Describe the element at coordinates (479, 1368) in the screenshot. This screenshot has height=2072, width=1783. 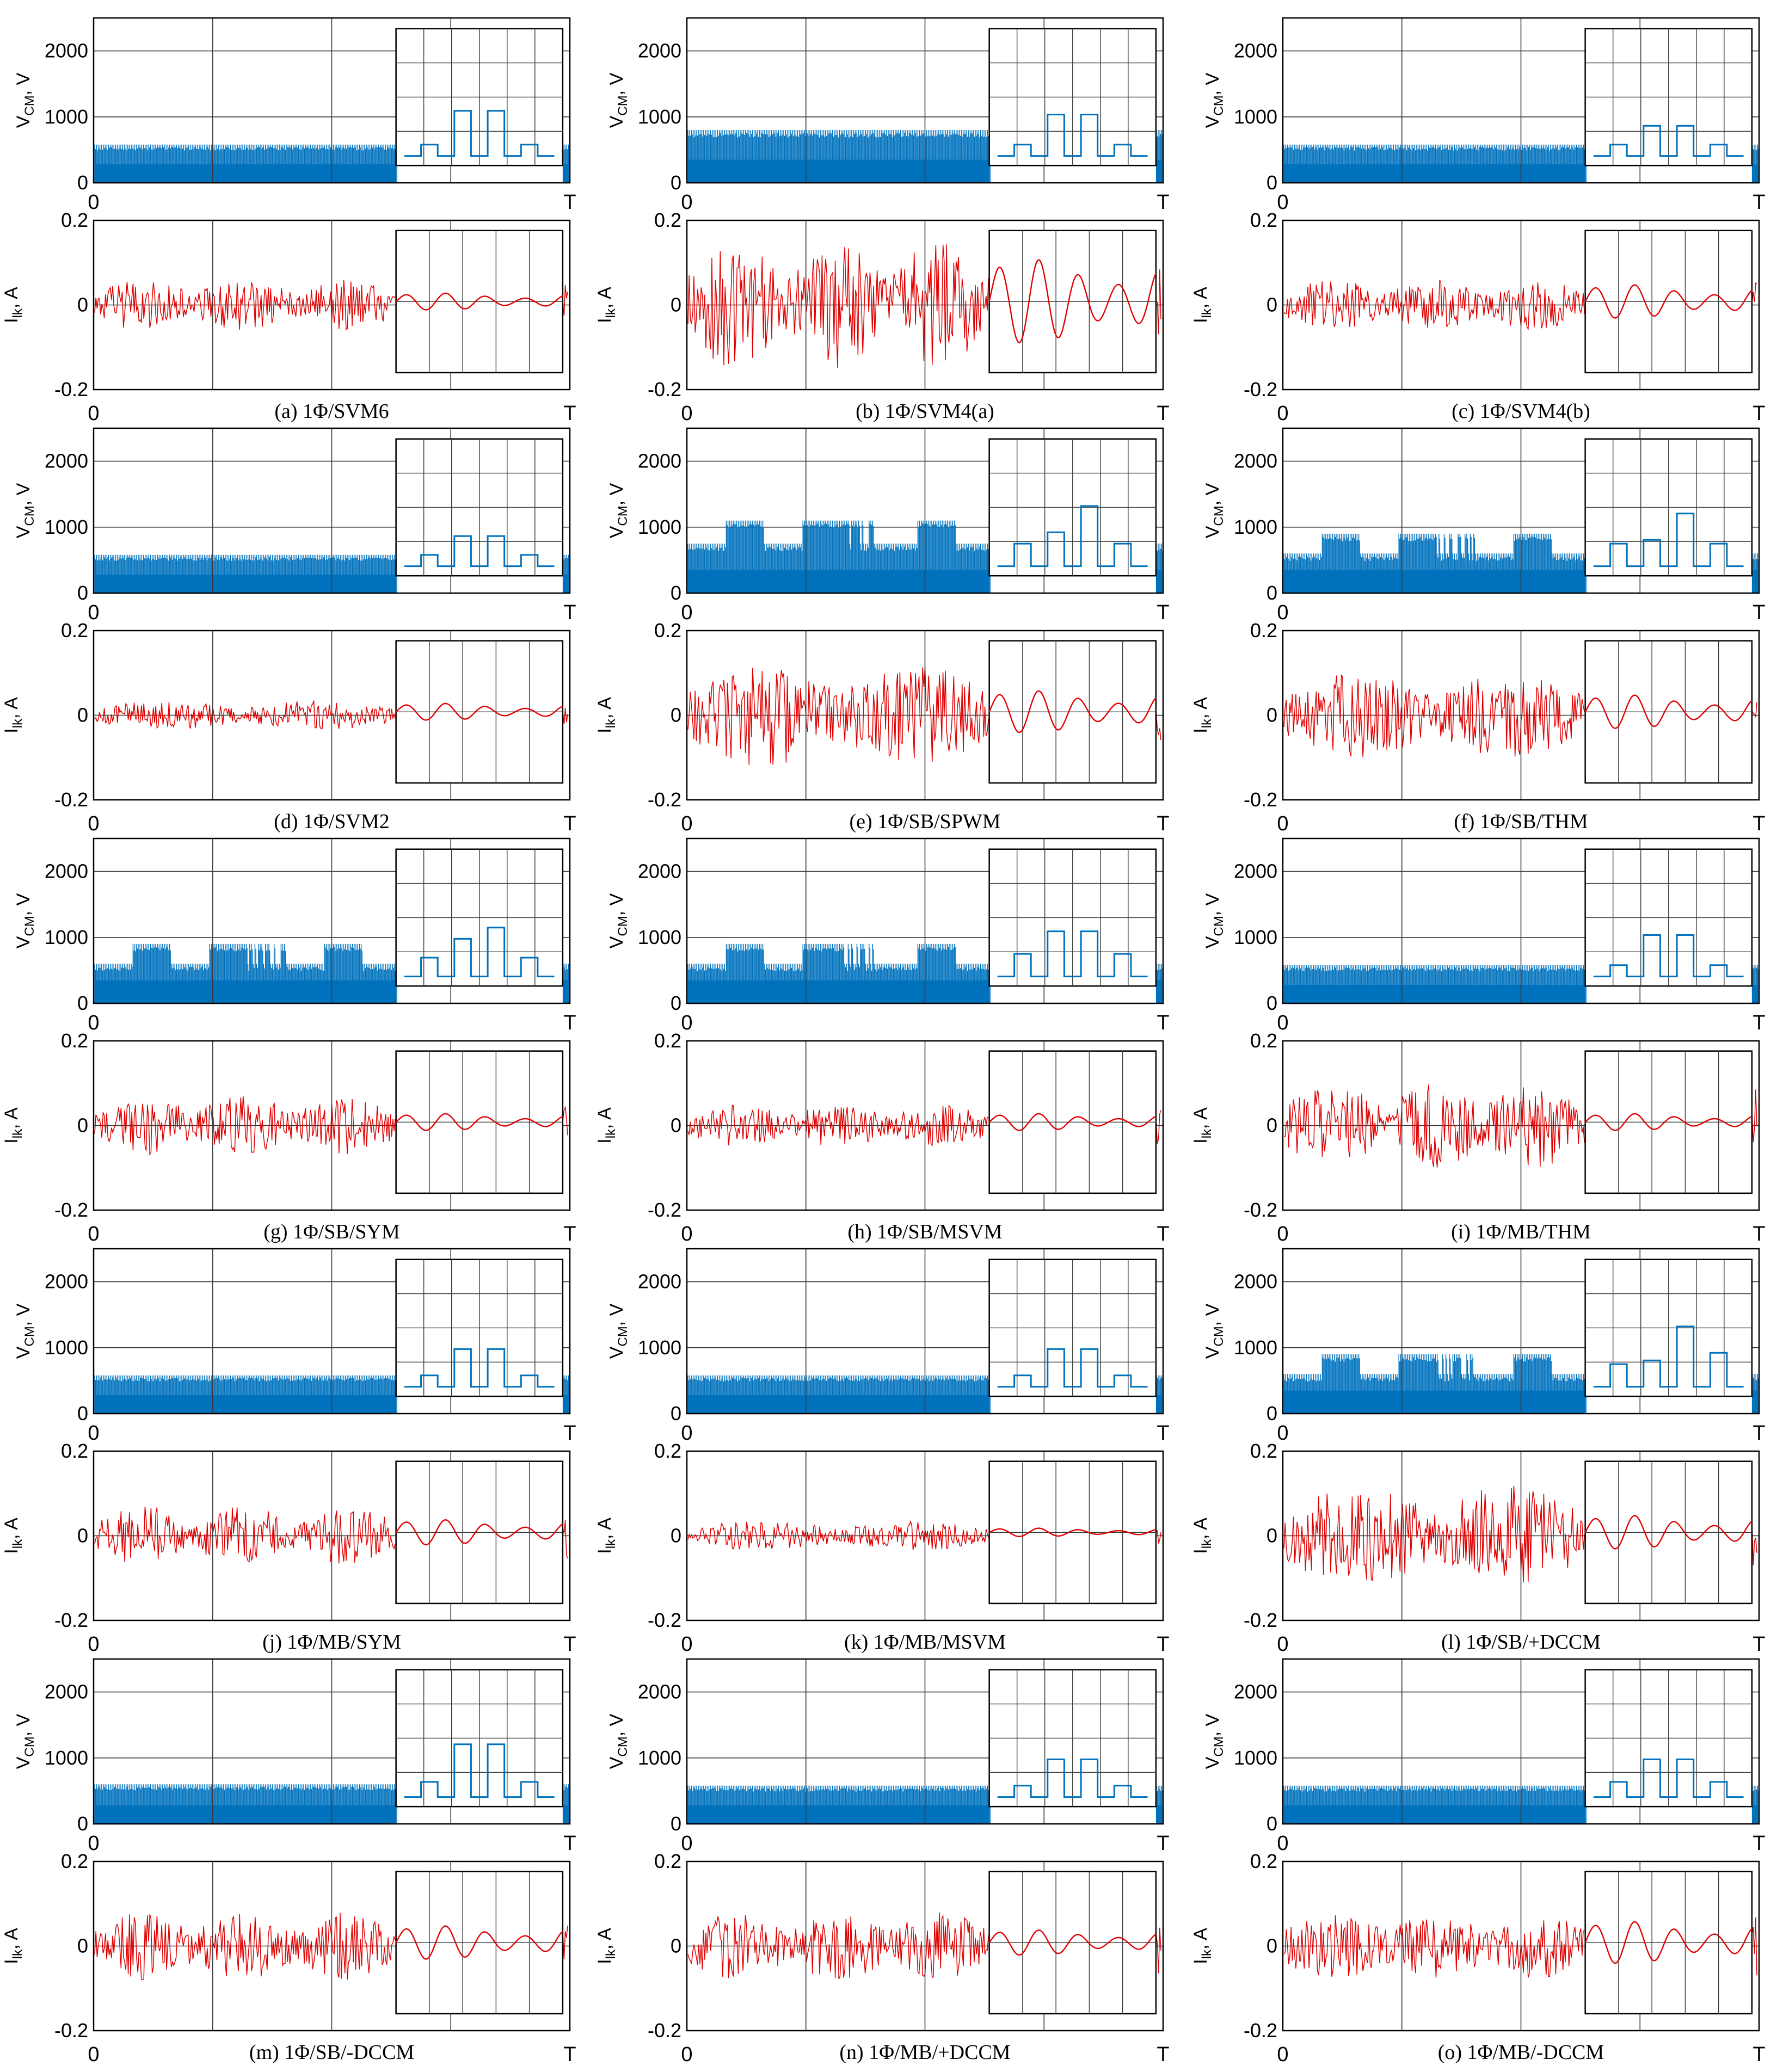
I see `vcm-inset-series-j` at that location.